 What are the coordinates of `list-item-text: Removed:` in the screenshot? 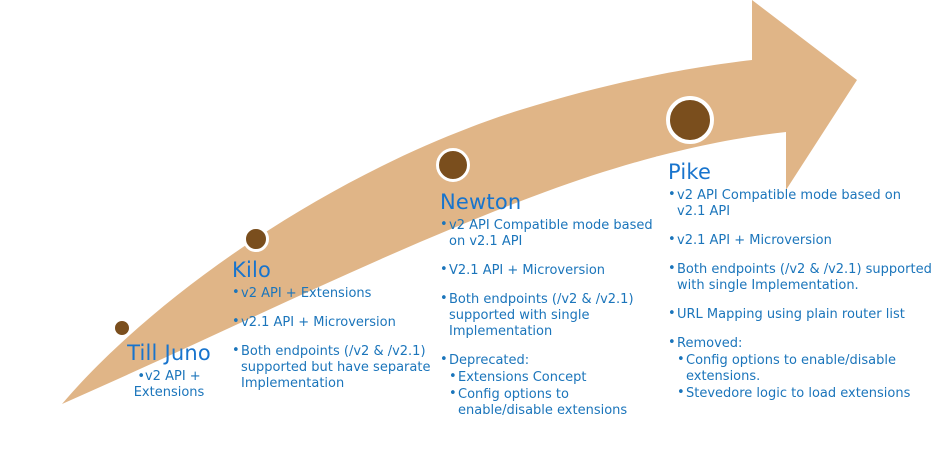 It's located at (710, 343).